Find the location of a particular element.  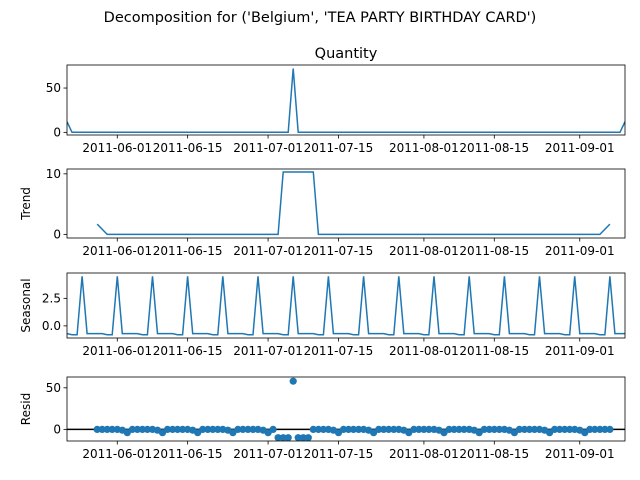

y-tick-label: 10 is located at coordinates (53, 174).